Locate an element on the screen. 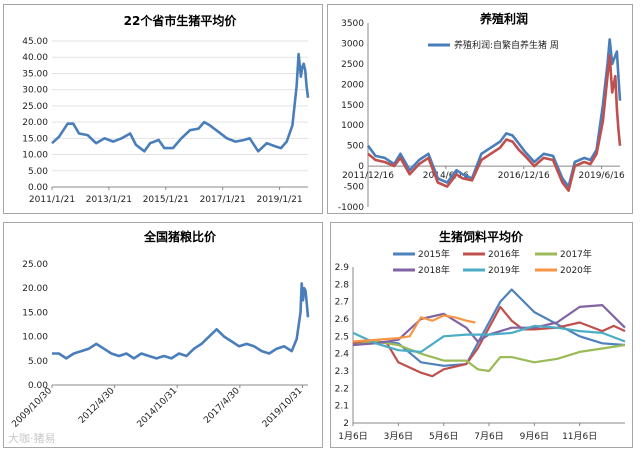 Image resolution: width=644 pixels, height=454 pixels. x-tick-label: 5月6日 is located at coordinates (443, 436).